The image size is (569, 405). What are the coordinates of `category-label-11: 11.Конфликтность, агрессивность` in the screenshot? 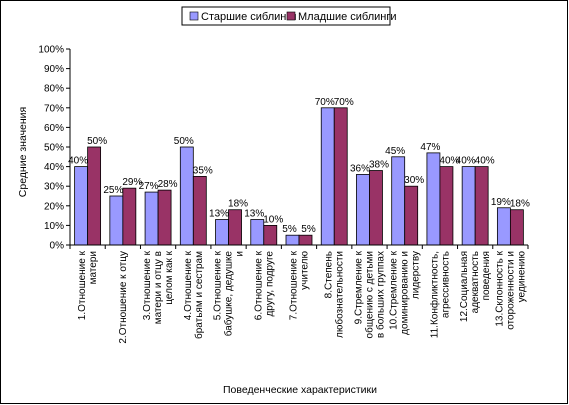 It's located at (439, 294).